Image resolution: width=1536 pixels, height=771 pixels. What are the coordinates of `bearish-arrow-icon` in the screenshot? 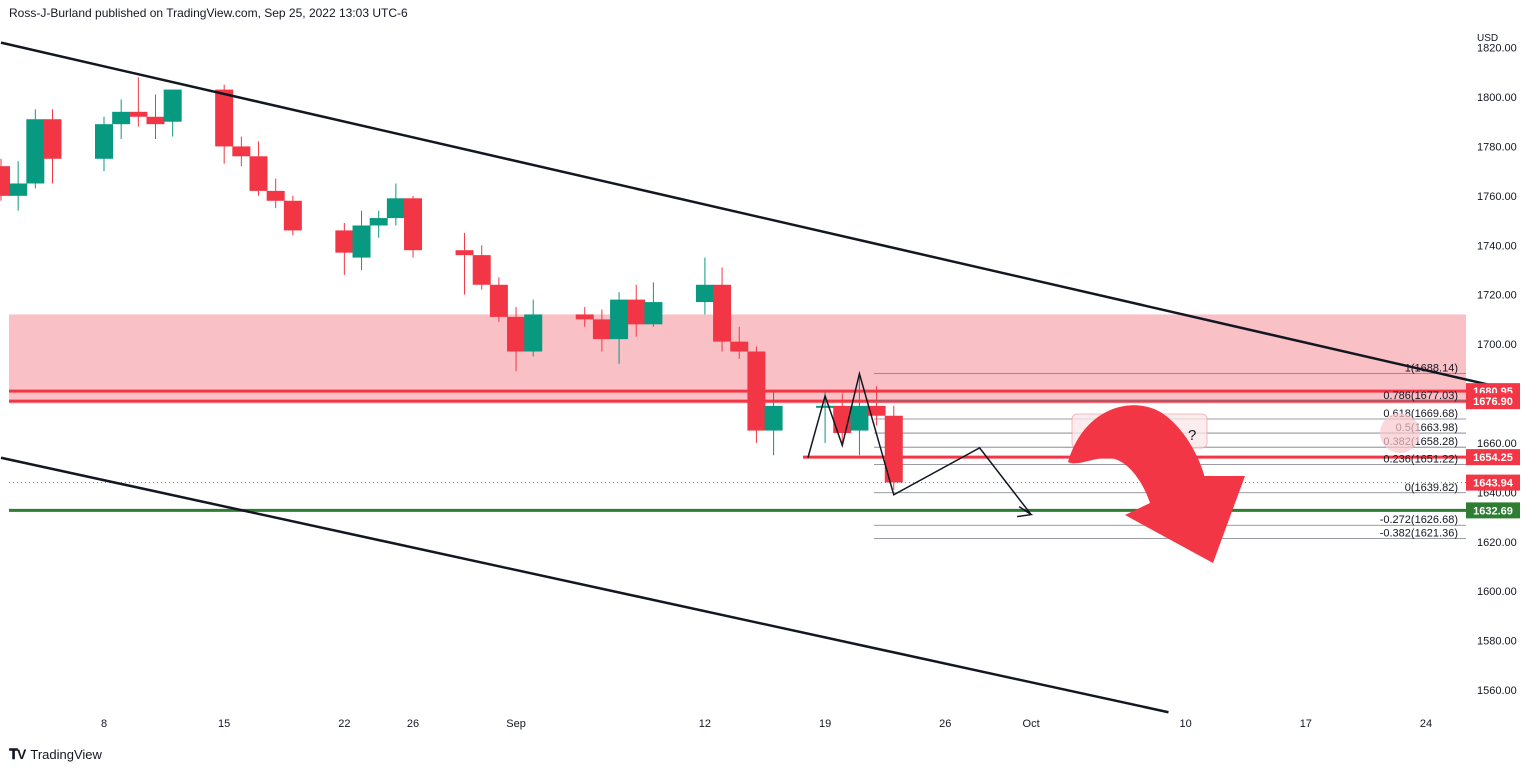 It's located at (1156, 484).